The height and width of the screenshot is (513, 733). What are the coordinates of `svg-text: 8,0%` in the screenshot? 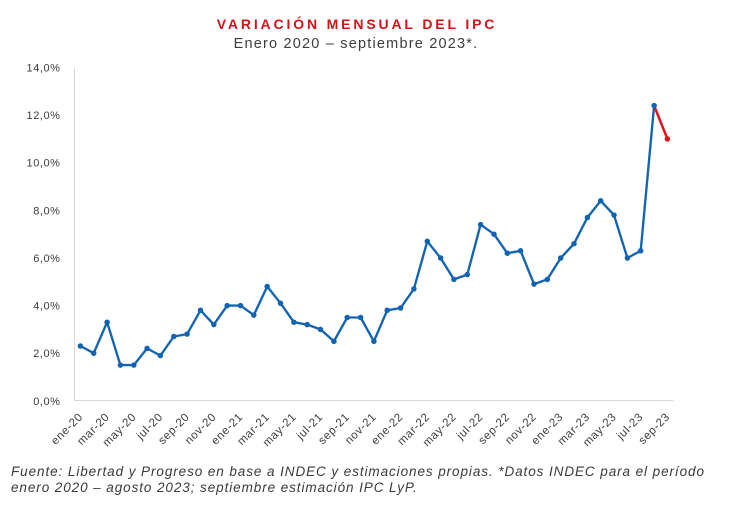 It's located at (46, 211).